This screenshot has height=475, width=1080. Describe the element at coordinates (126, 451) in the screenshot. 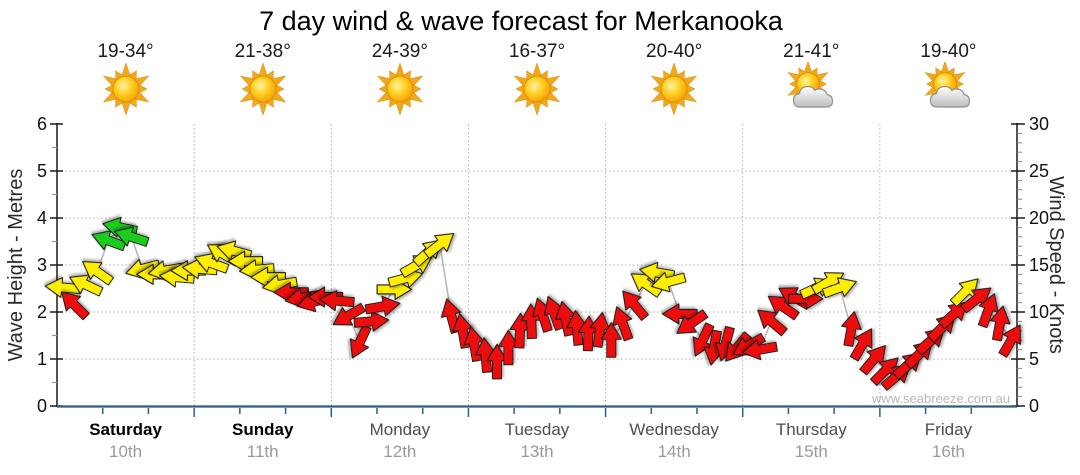

I see `date-label: 10th` at that location.